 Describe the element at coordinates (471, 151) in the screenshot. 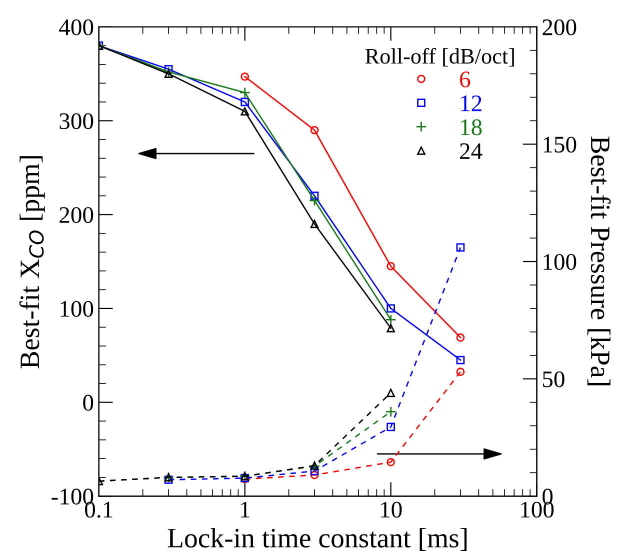

I see `legend-label: 24` at that location.